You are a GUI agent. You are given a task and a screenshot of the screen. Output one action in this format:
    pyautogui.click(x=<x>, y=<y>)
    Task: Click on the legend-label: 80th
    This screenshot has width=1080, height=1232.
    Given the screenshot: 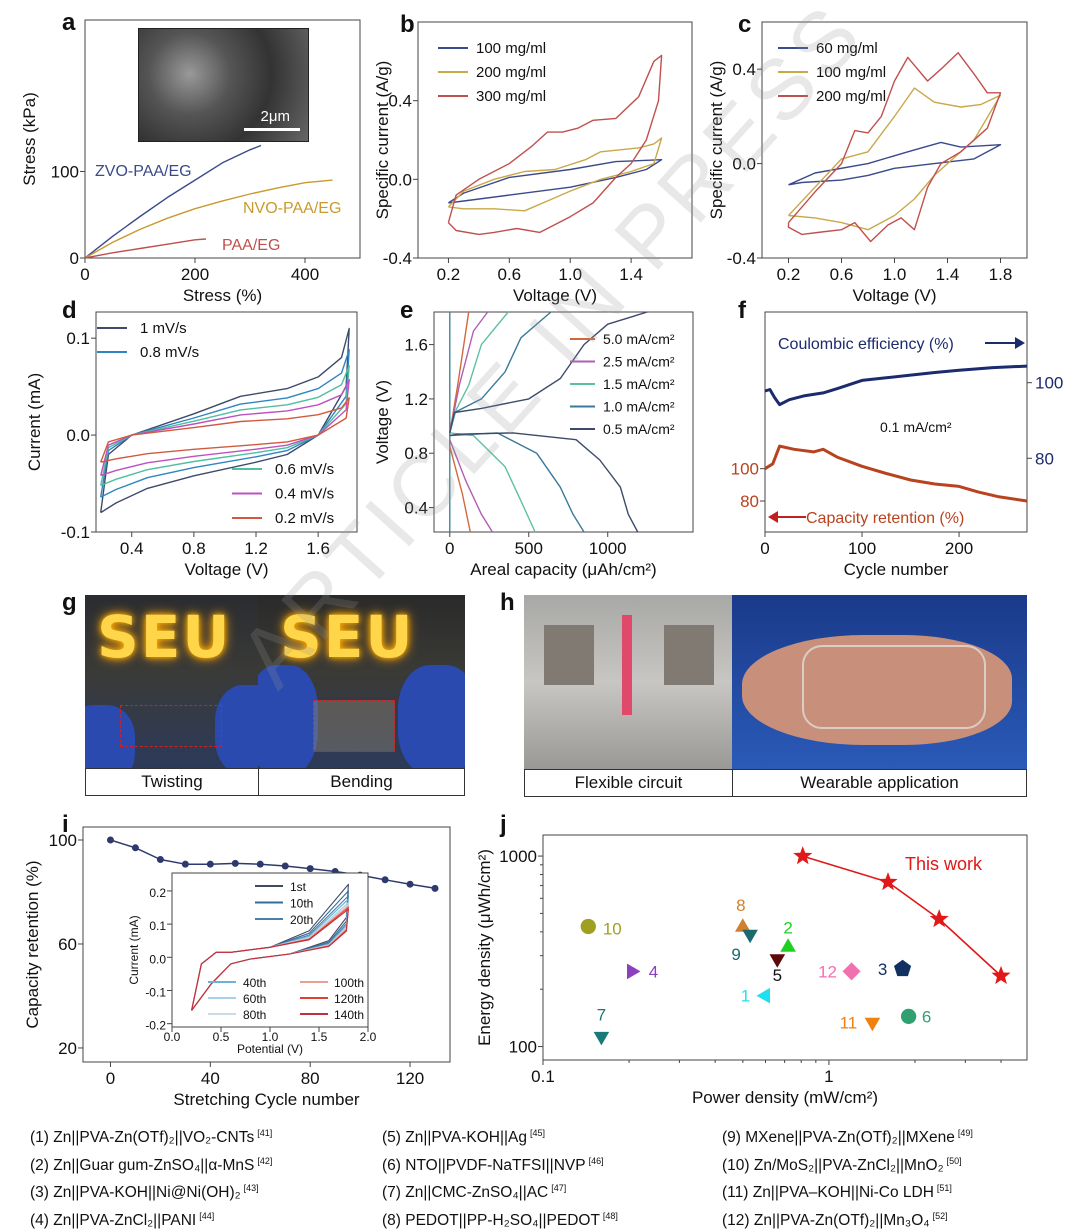 What is the action you would take?
    pyautogui.click(x=254, y=1015)
    